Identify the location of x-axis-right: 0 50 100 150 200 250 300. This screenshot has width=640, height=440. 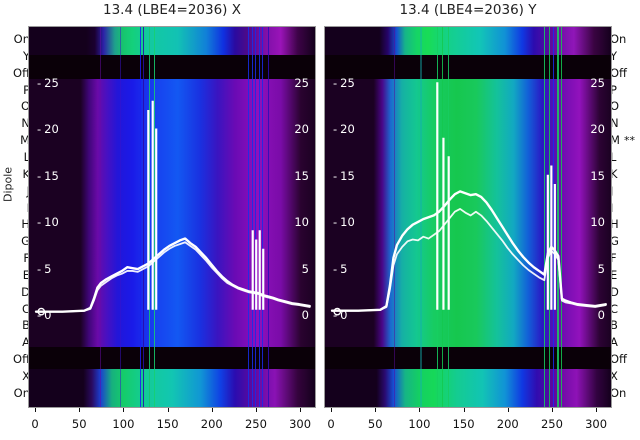
(468, 423).